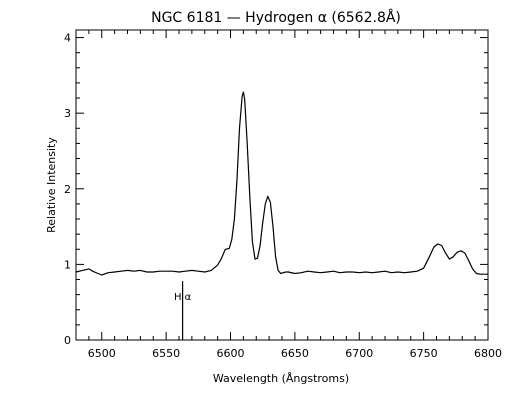  What do you see at coordinates (166, 353) in the screenshot?
I see `x-tick-label: 6550` at bounding box center [166, 353].